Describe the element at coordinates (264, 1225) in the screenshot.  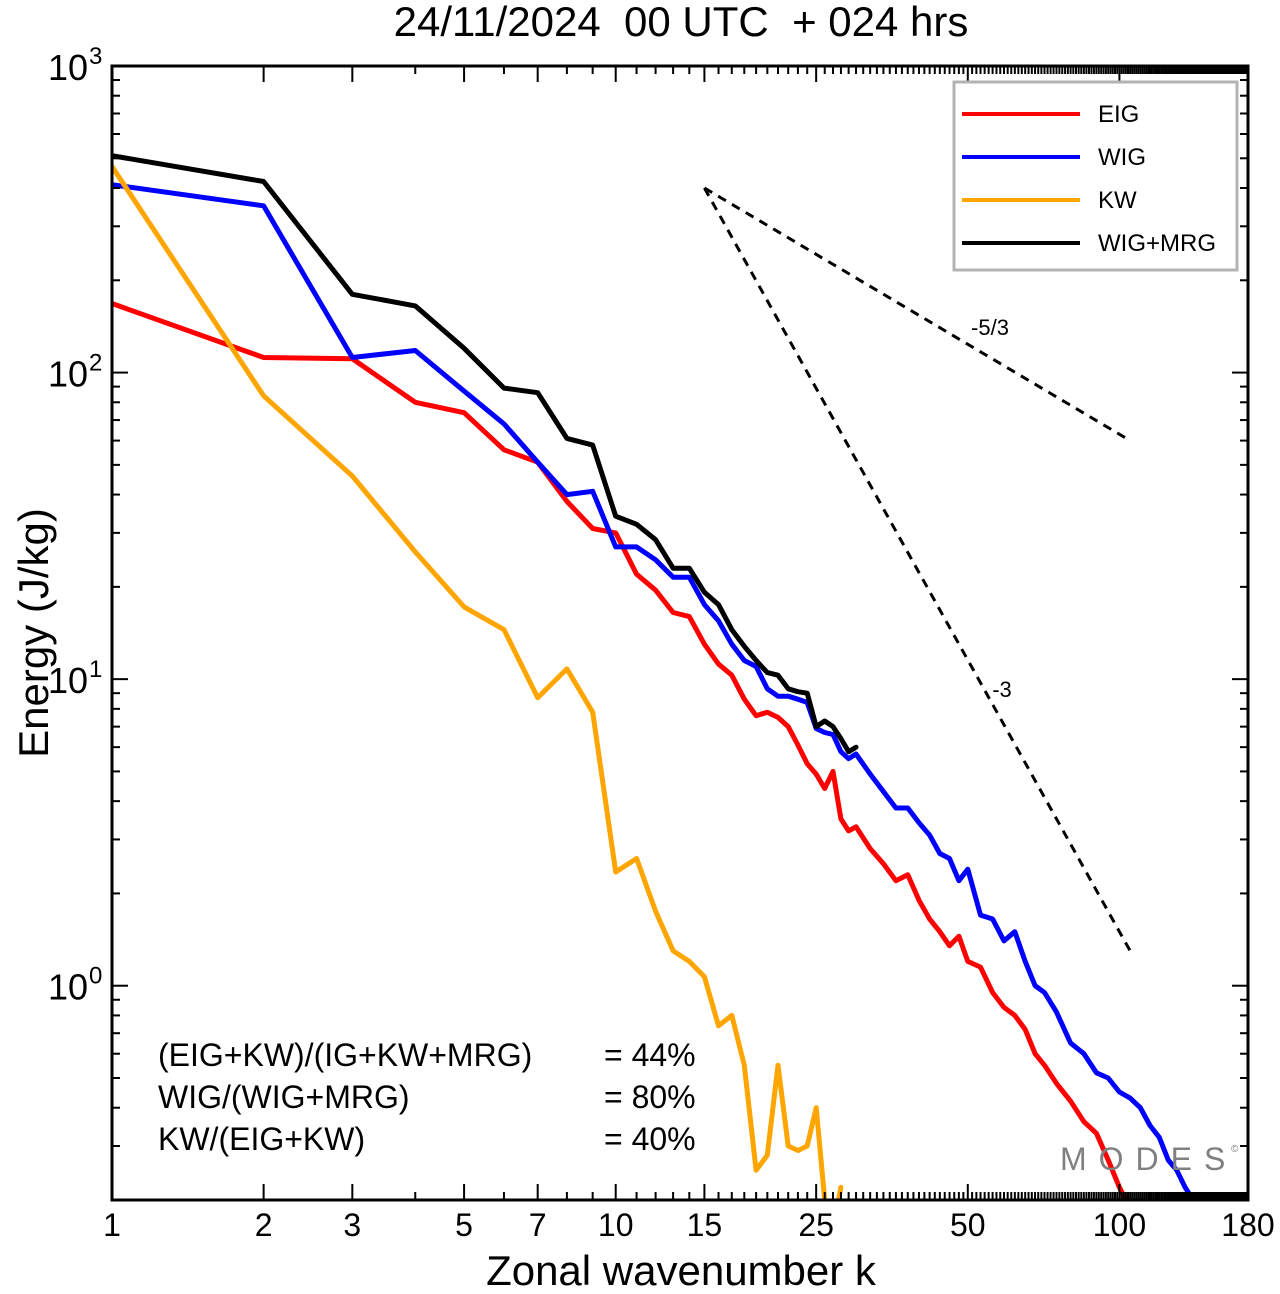
I see `x-tick-label: 2` at that location.